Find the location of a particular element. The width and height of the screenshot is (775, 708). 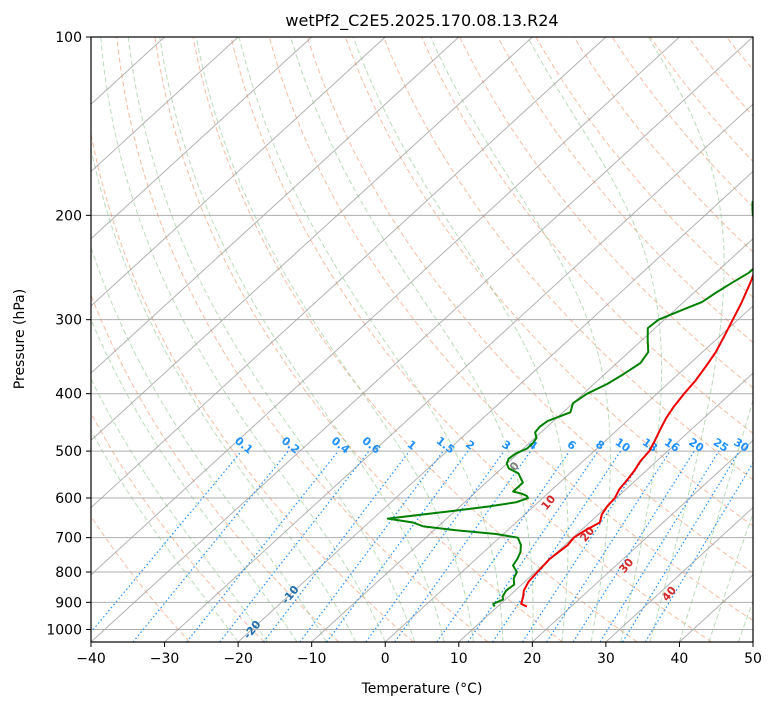

moist-adiabat-label: 10 is located at coordinates (549, 502).